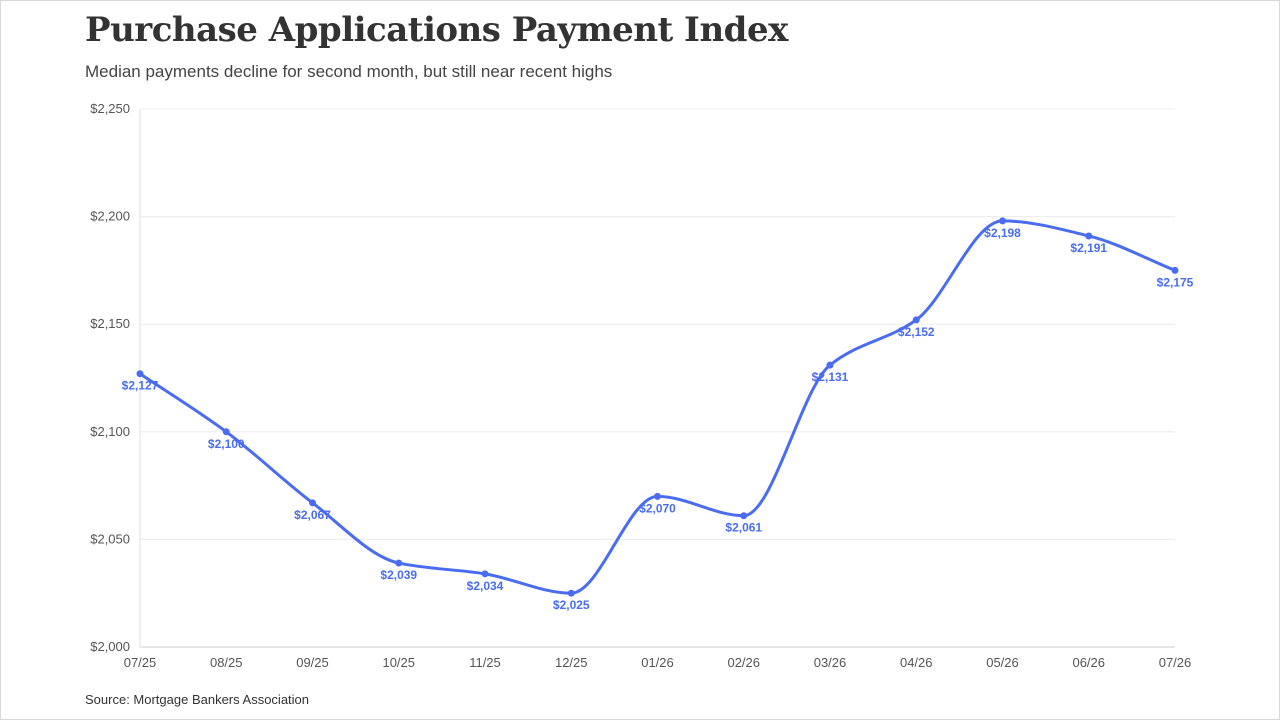 This screenshot has width=1280, height=720. I want to click on data-label: $2,034, so click(485, 586).